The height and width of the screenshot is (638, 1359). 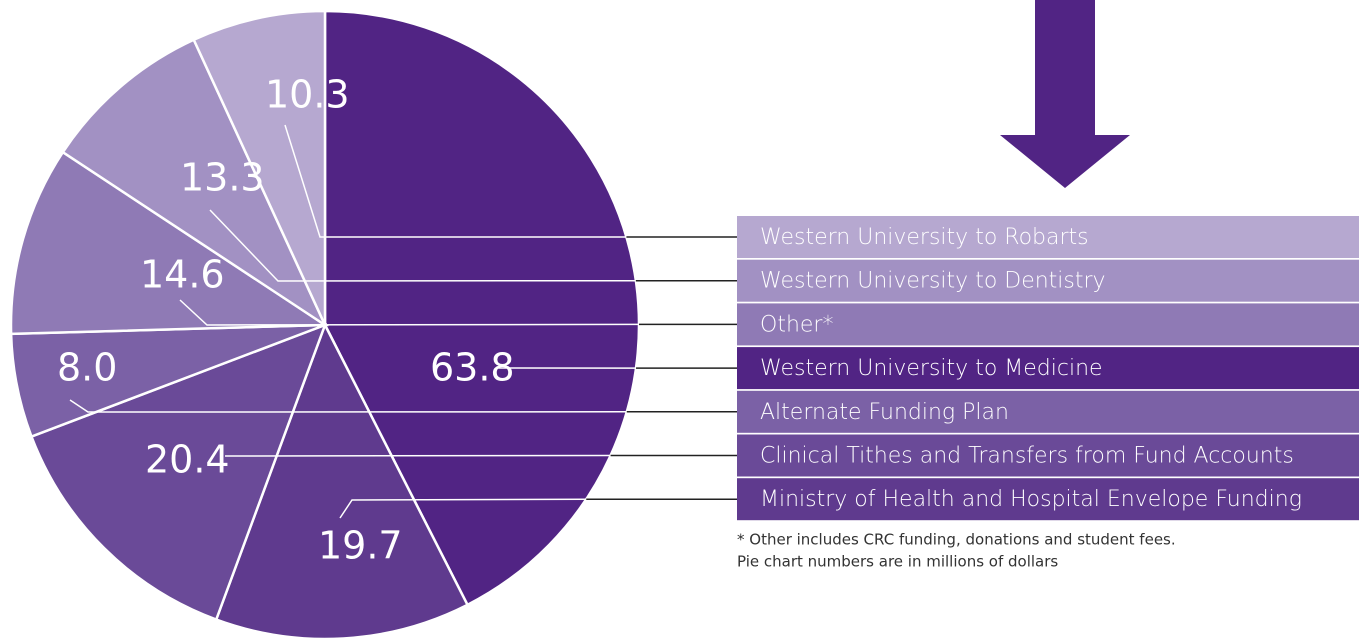 I want to click on legend-label: Other*, so click(x=796, y=324).